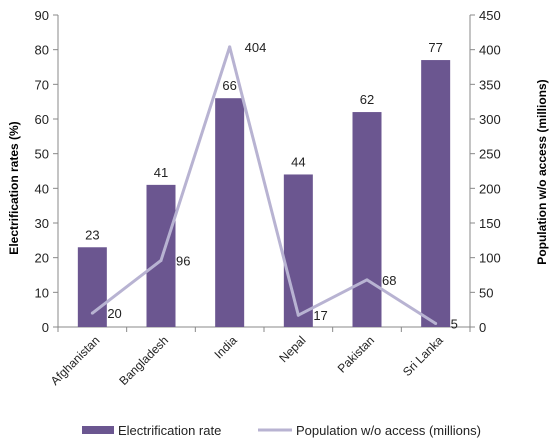 The height and width of the screenshot is (446, 554). I want to click on y-tick-label-right: 450, so click(490, 15).